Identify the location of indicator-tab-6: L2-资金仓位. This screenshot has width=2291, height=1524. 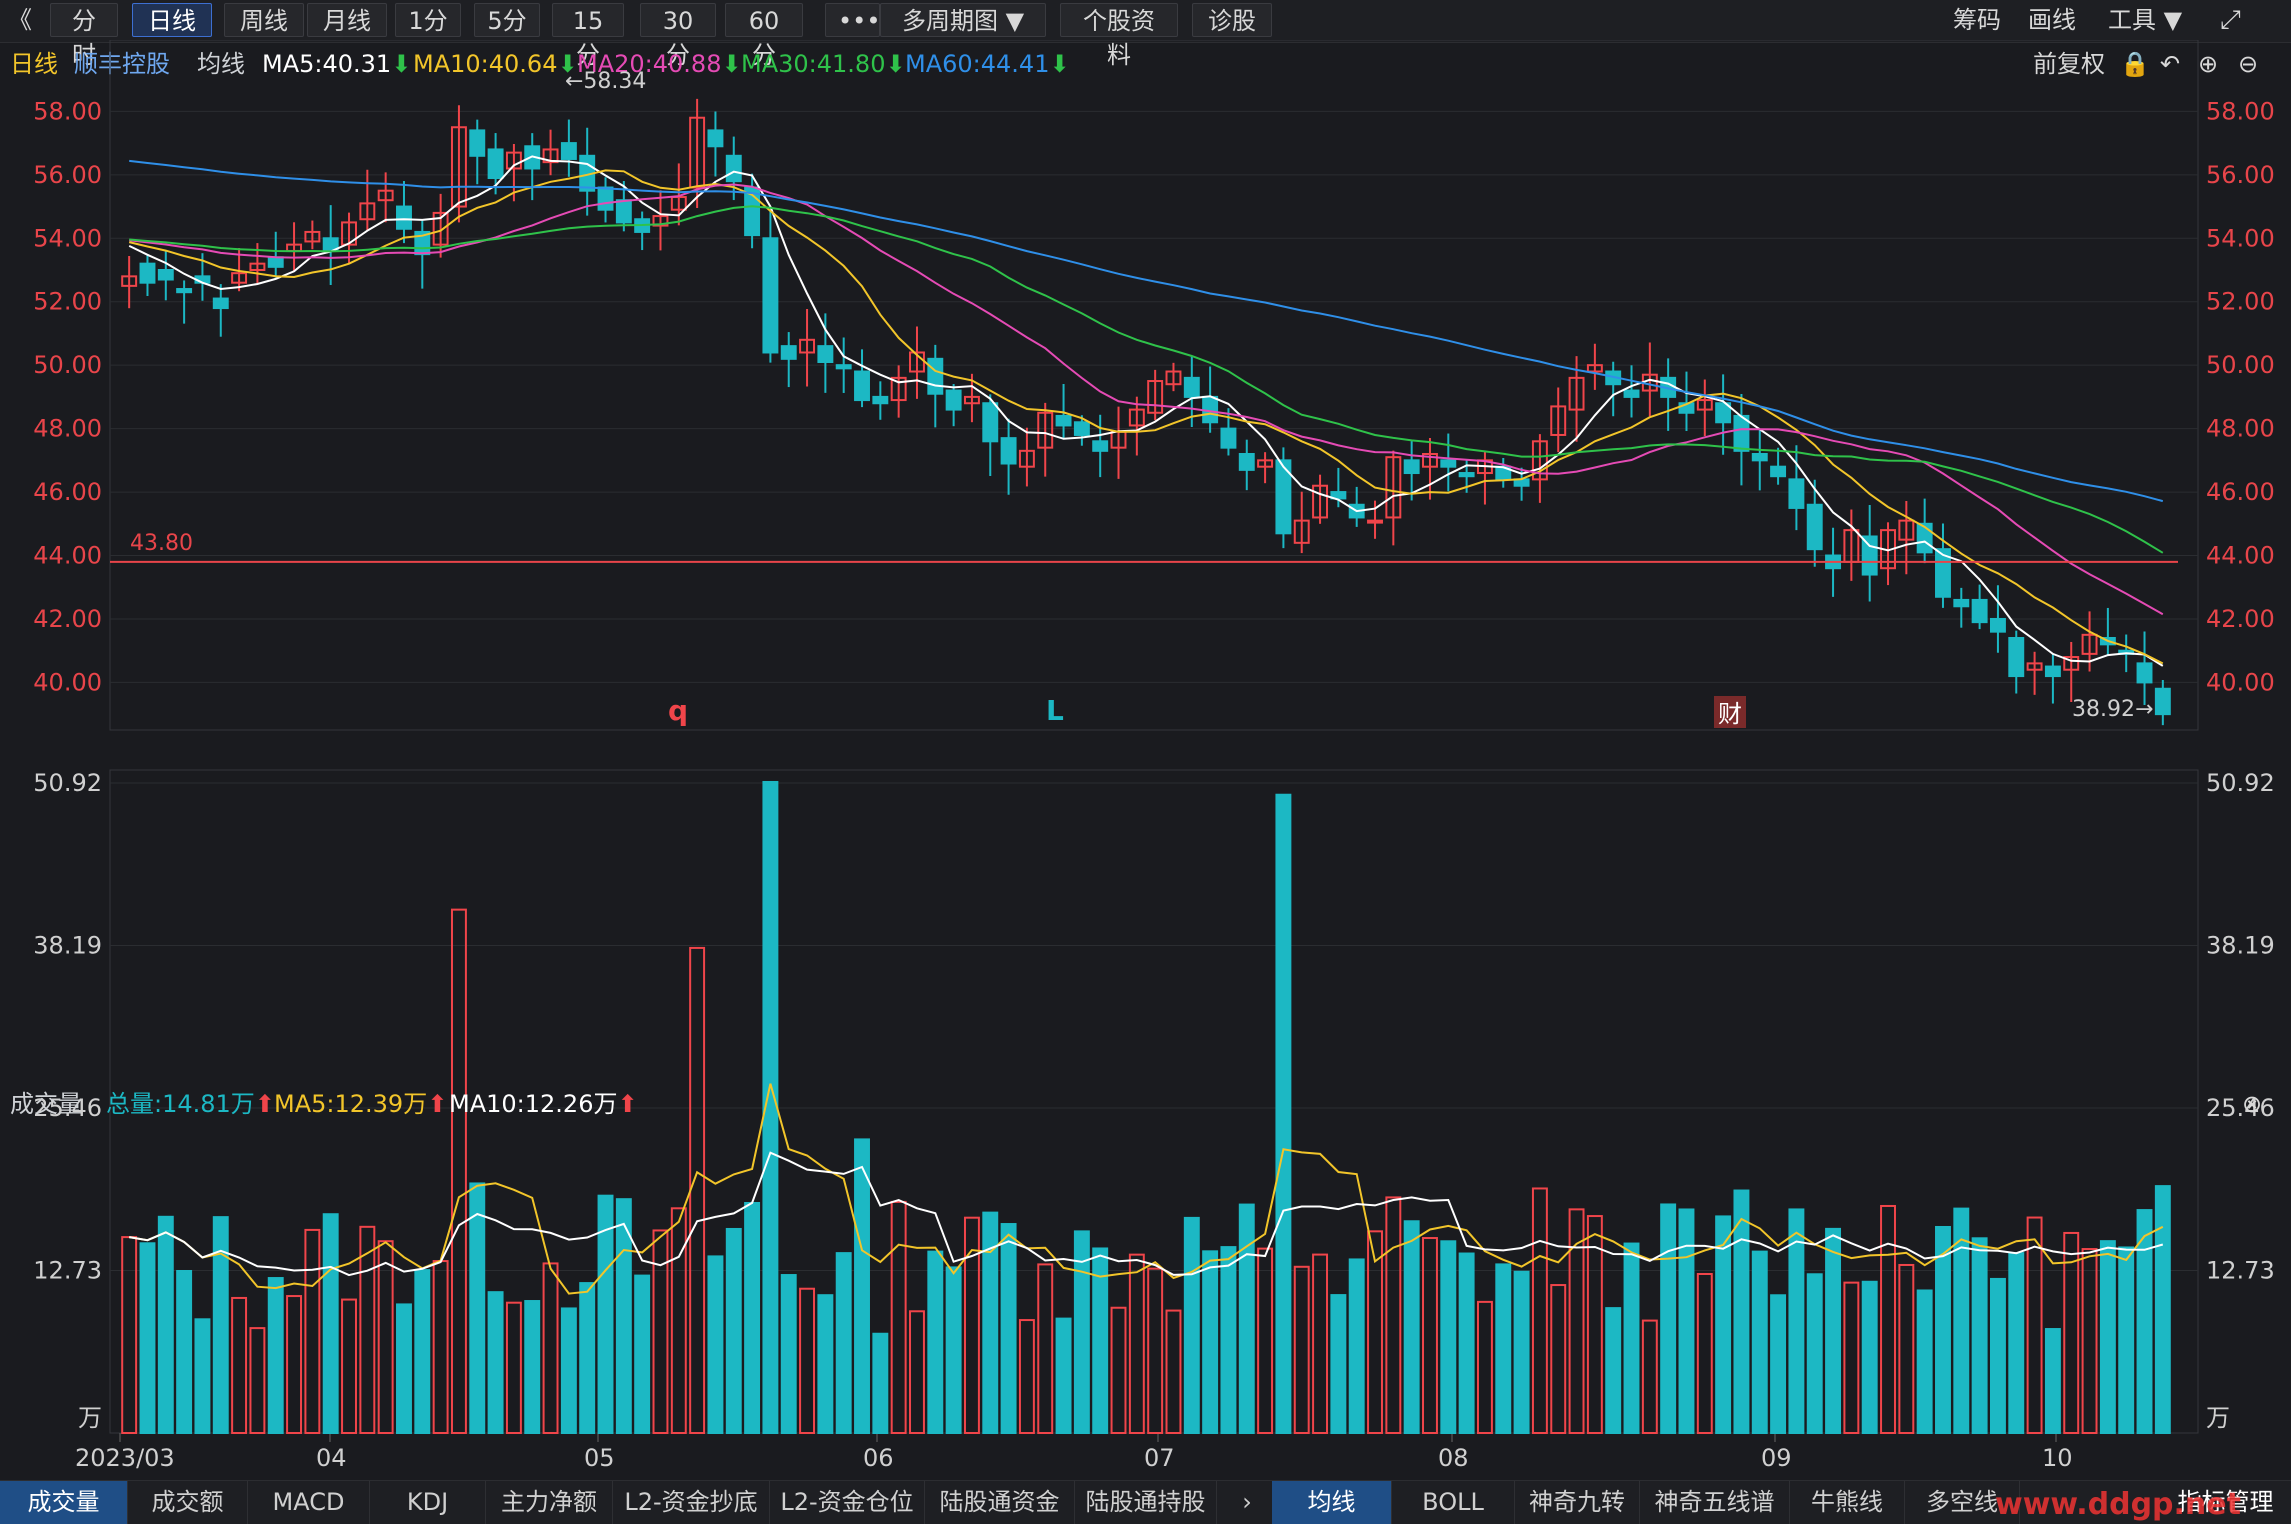
(847, 1502).